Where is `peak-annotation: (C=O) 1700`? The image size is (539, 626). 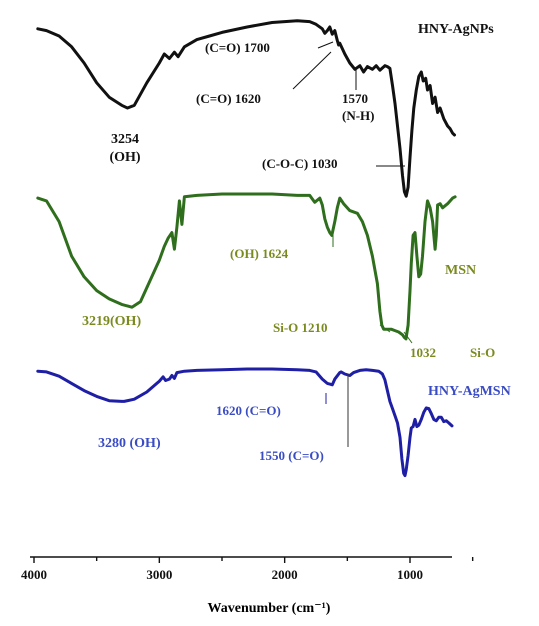
peak-annotation: (C=O) 1700 is located at coordinates (237, 47).